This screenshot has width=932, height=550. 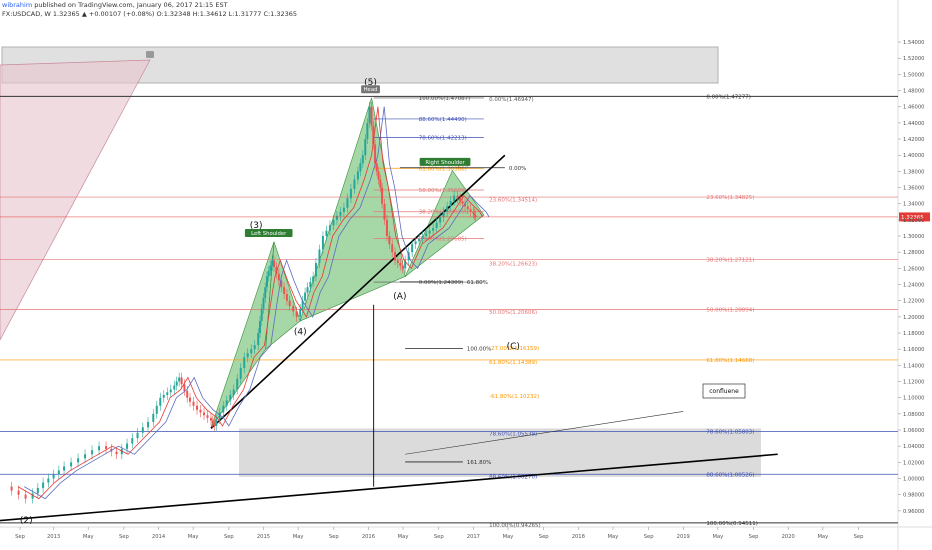 I want to click on price-tick-label: 1.06000, so click(x=913, y=431).